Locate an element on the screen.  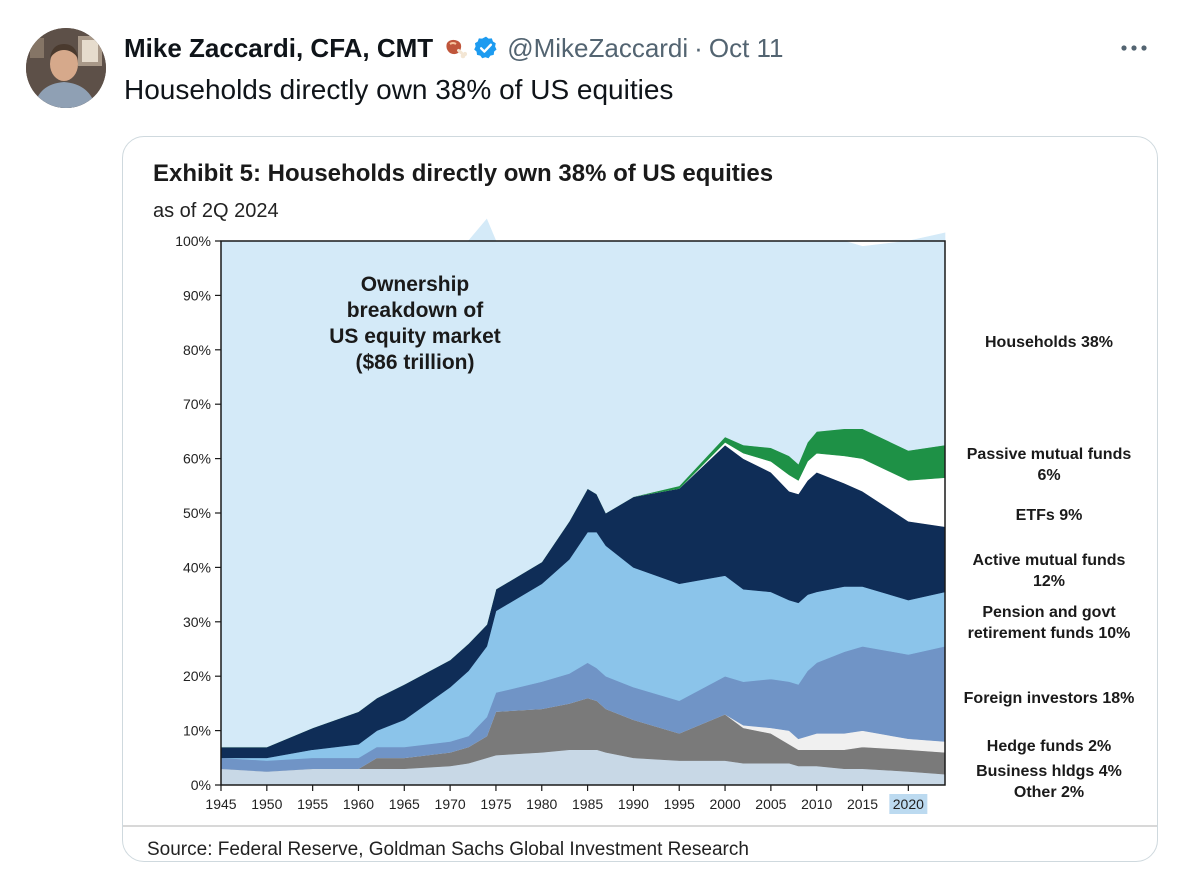
y-axis: 0% 10% 20% 30% 40% 50% 60% 70% 80% 90% 100% is located at coordinates (198, 513).